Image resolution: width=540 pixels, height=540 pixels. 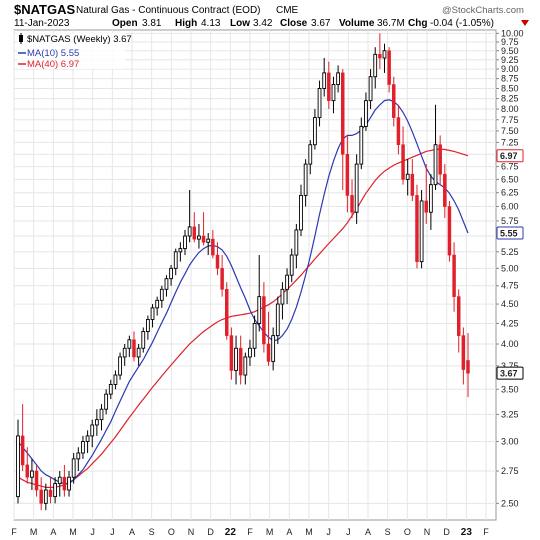 I want to click on y-tick-label: 2.50, so click(x=510, y=503).